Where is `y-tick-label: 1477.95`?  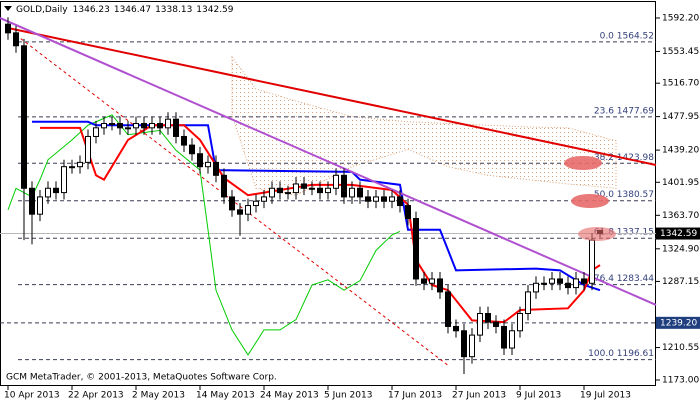
y-tick-label: 1477.95 is located at coordinates (680, 117).